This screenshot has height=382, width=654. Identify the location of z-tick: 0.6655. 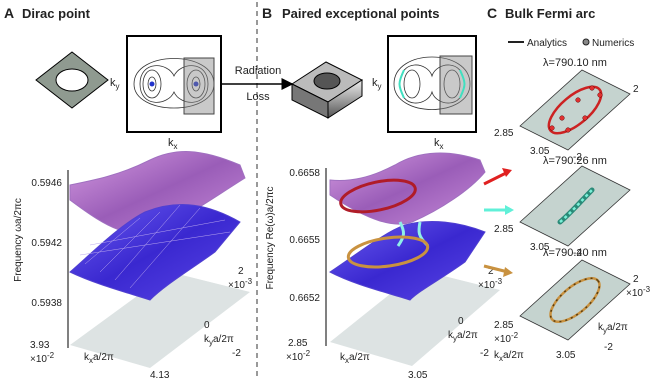
(304, 240).